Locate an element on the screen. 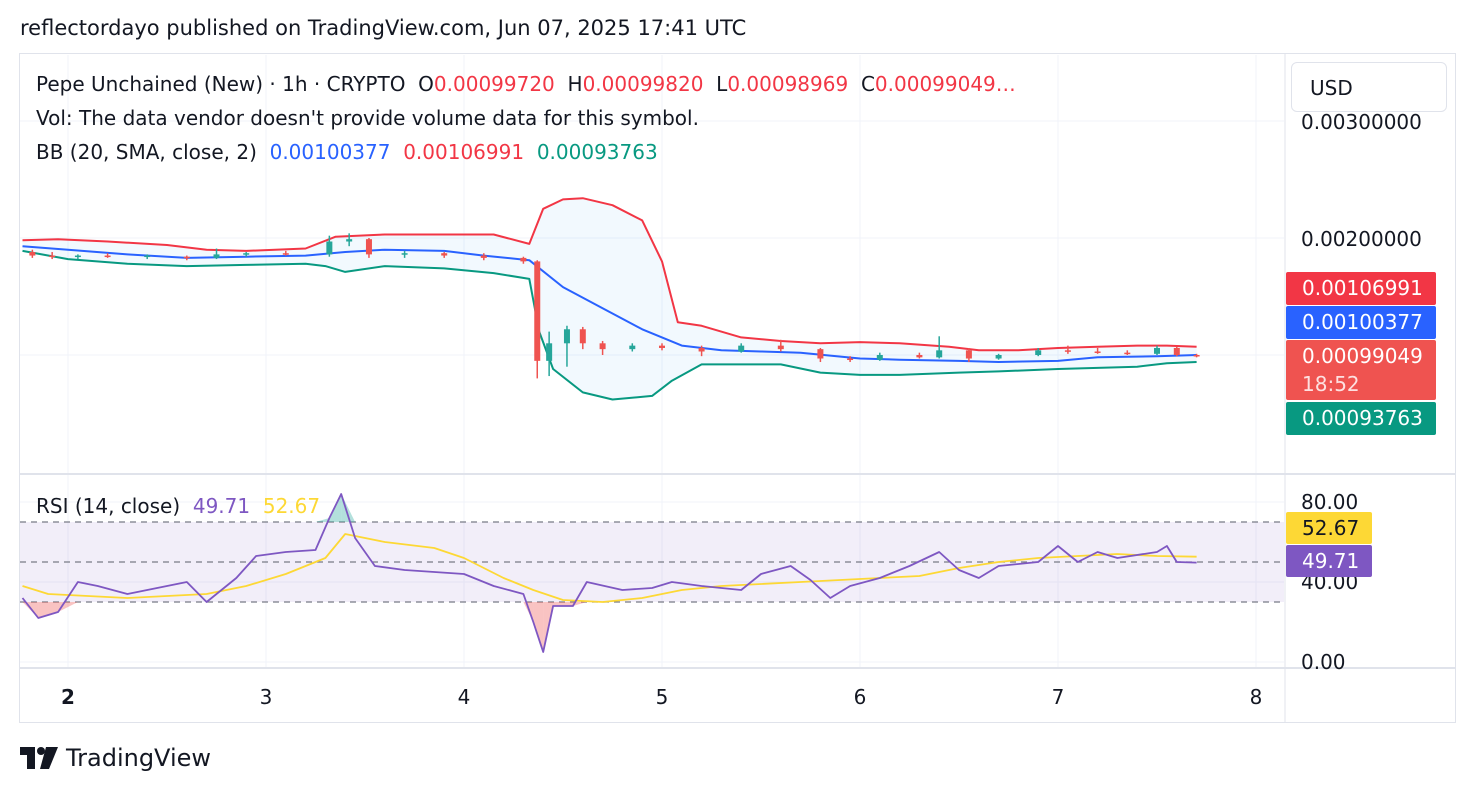  bb-basis-price-tag: 0.00100377 is located at coordinates (1361, 322).